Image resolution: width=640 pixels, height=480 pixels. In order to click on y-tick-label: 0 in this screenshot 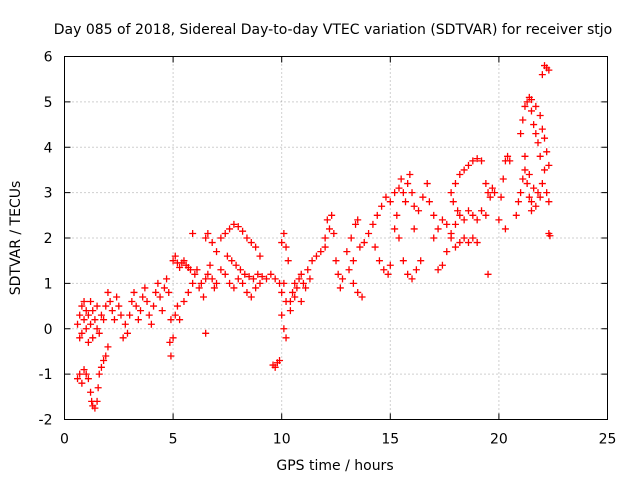, I will do `click(48, 330)`.